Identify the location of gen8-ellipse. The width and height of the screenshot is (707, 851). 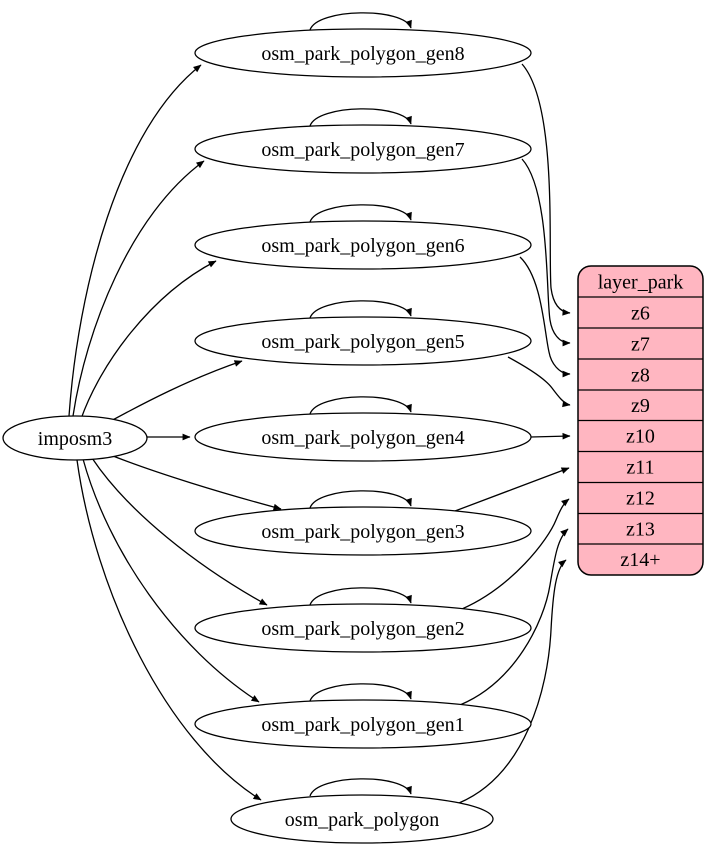
(363, 53).